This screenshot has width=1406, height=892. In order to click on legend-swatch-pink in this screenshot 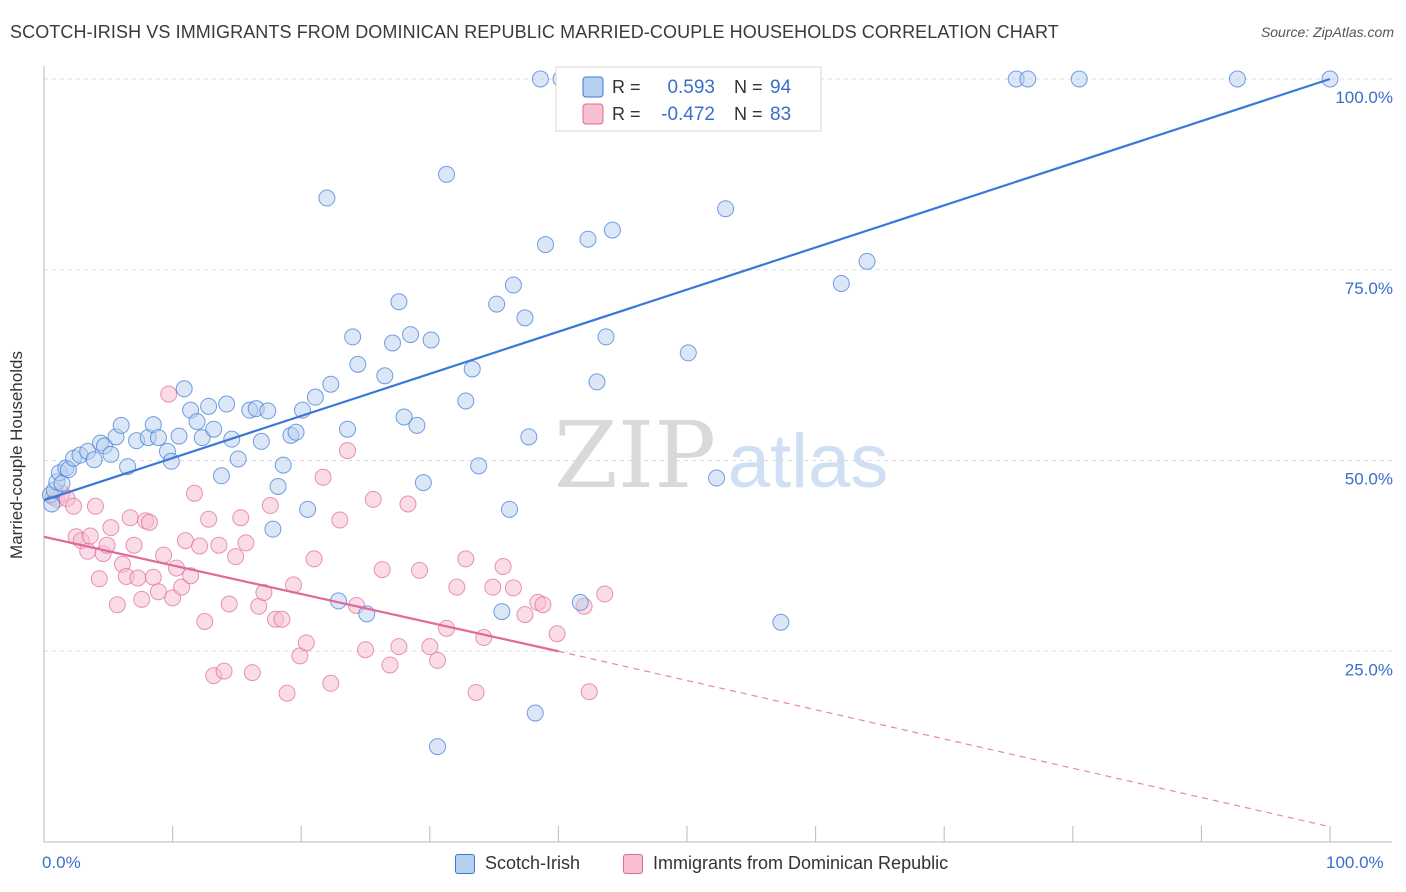, I will do `click(593, 114)`.